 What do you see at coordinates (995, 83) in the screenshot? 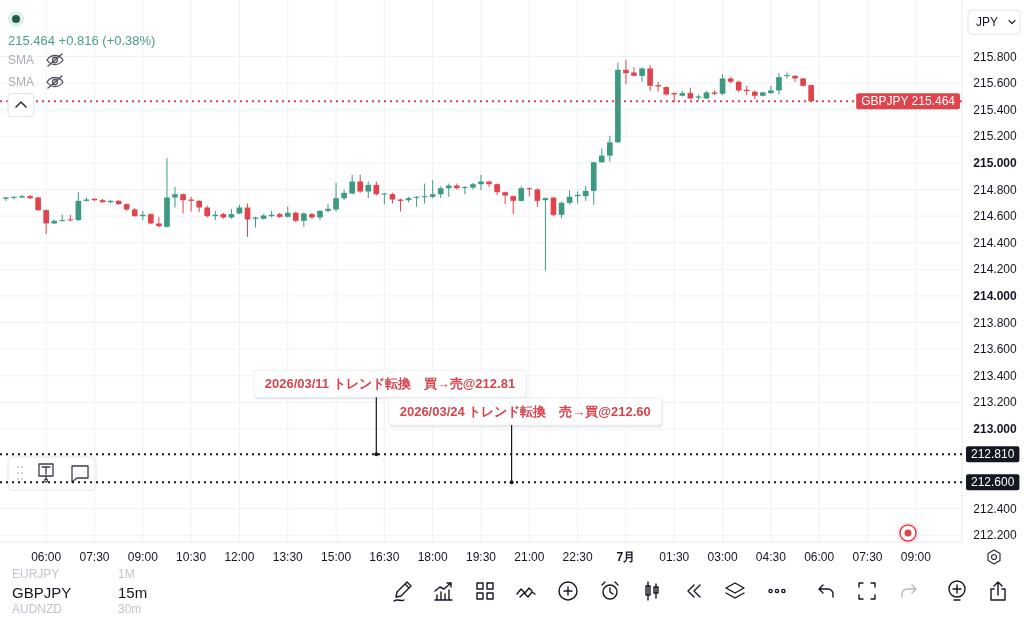
I see `y-tick-label: 215.600` at bounding box center [995, 83].